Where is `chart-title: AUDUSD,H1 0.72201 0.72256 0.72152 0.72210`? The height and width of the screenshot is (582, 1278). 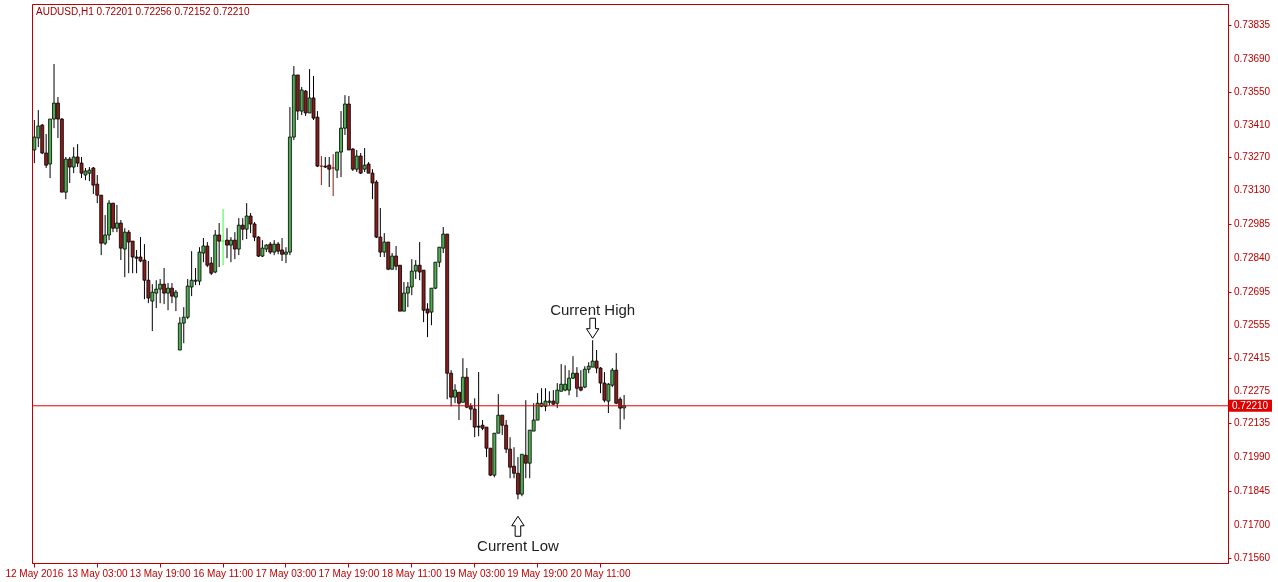 chart-title: AUDUSD,H1 0.72201 0.72256 0.72152 0.72210 is located at coordinates (143, 11).